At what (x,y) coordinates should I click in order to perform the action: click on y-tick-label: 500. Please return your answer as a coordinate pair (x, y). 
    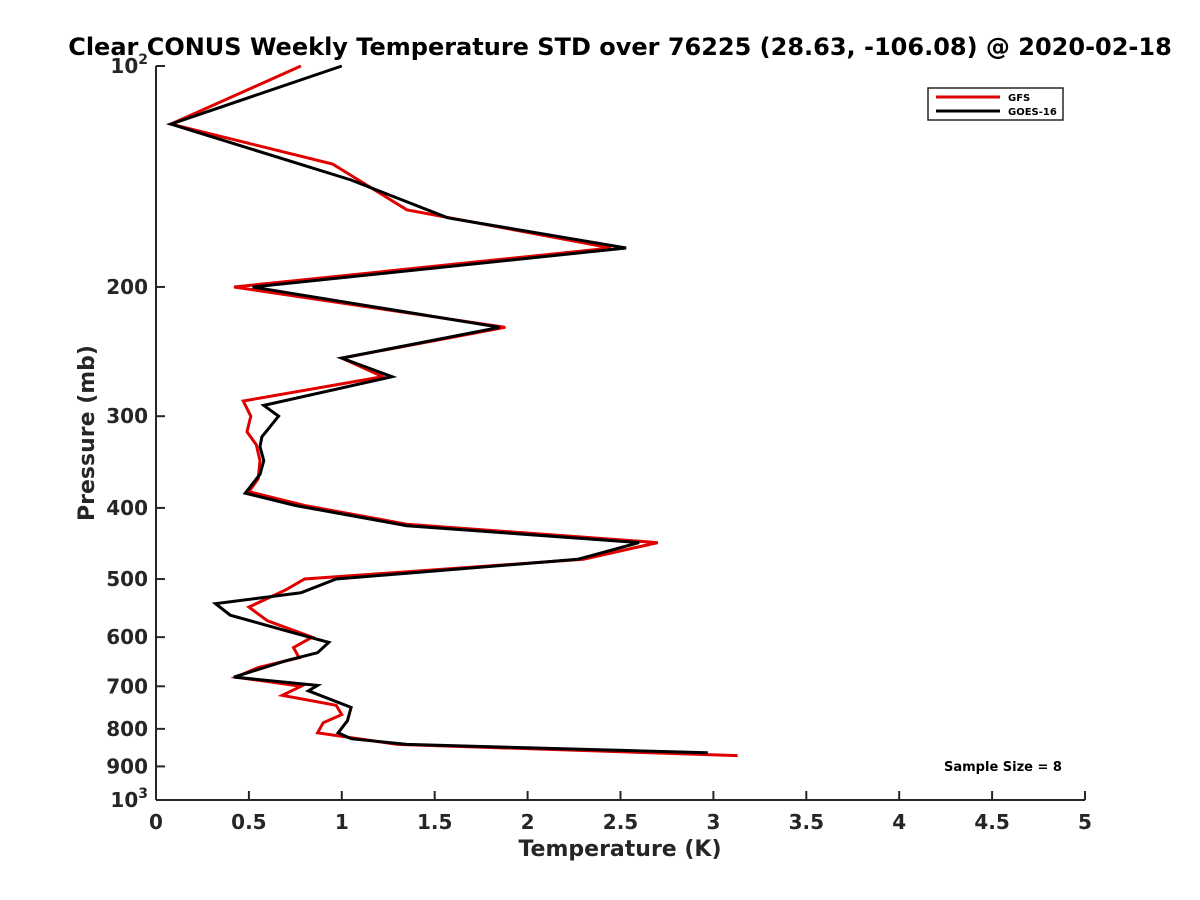
    Looking at the image, I should click on (127, 579).